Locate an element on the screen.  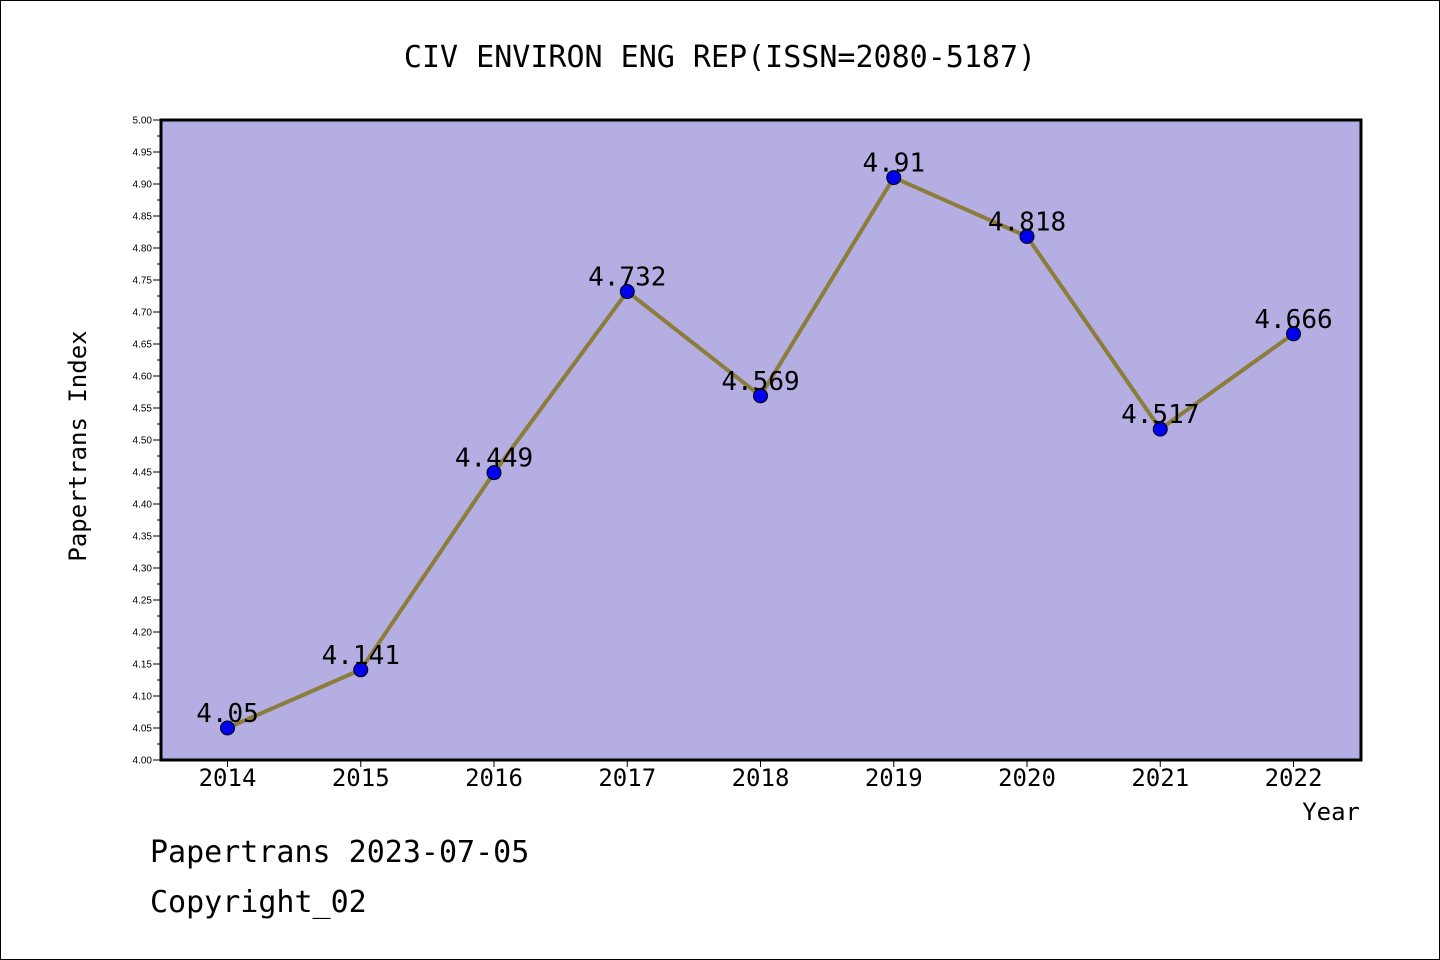
y-tick-label: 4.50 is located at coordinates (143, 441).